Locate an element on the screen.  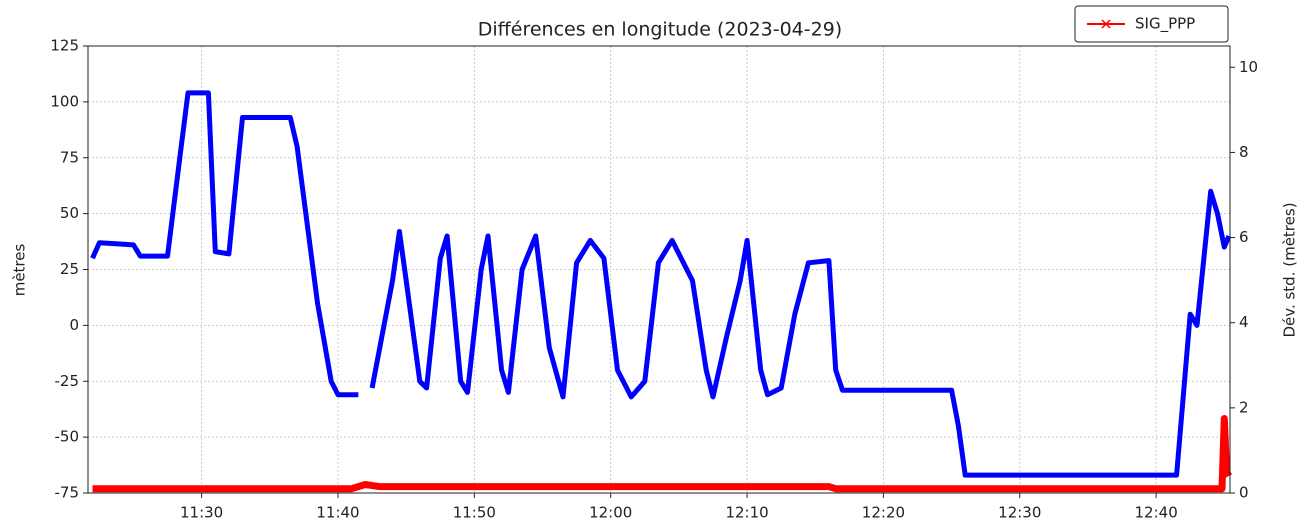
x-tick-label: 12:10 is located at coordinates (746, 513).